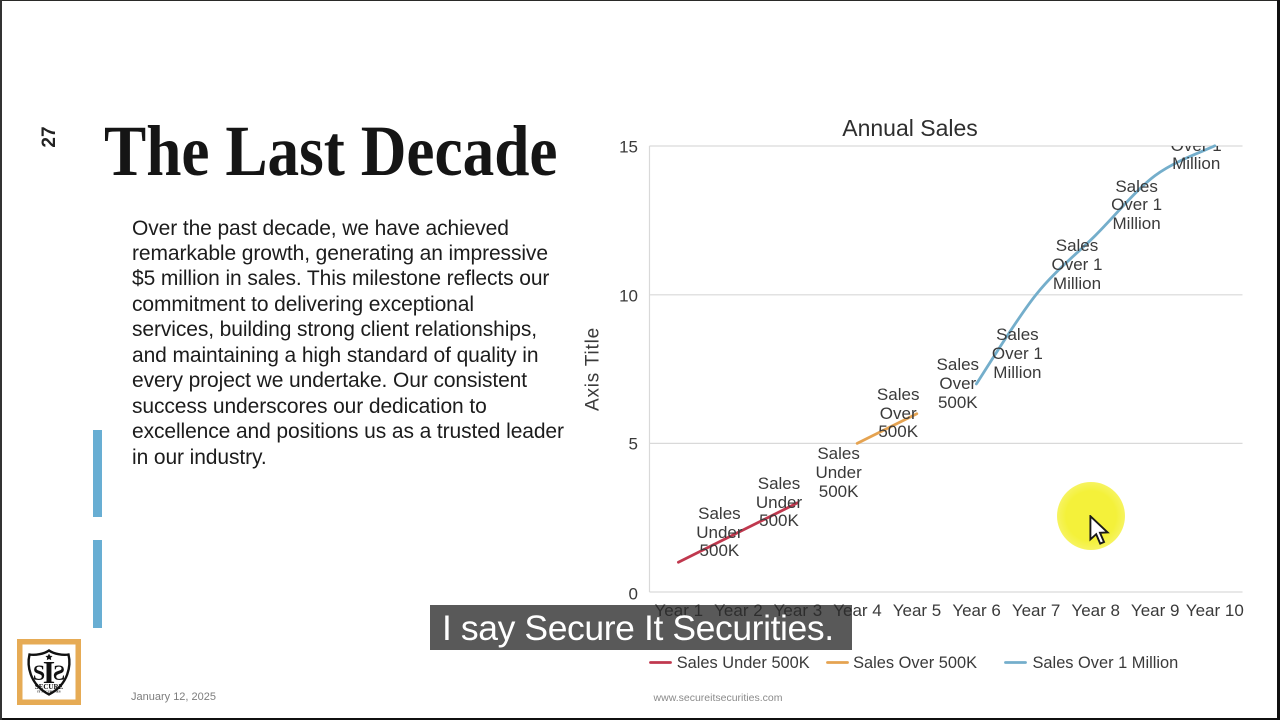 Image resolution: width=1280 pixels, height=720 pixels. Describe the element at coordinates (49, 692) in the screenshot. I see `svg-text: IT SECURITIES` at that location.